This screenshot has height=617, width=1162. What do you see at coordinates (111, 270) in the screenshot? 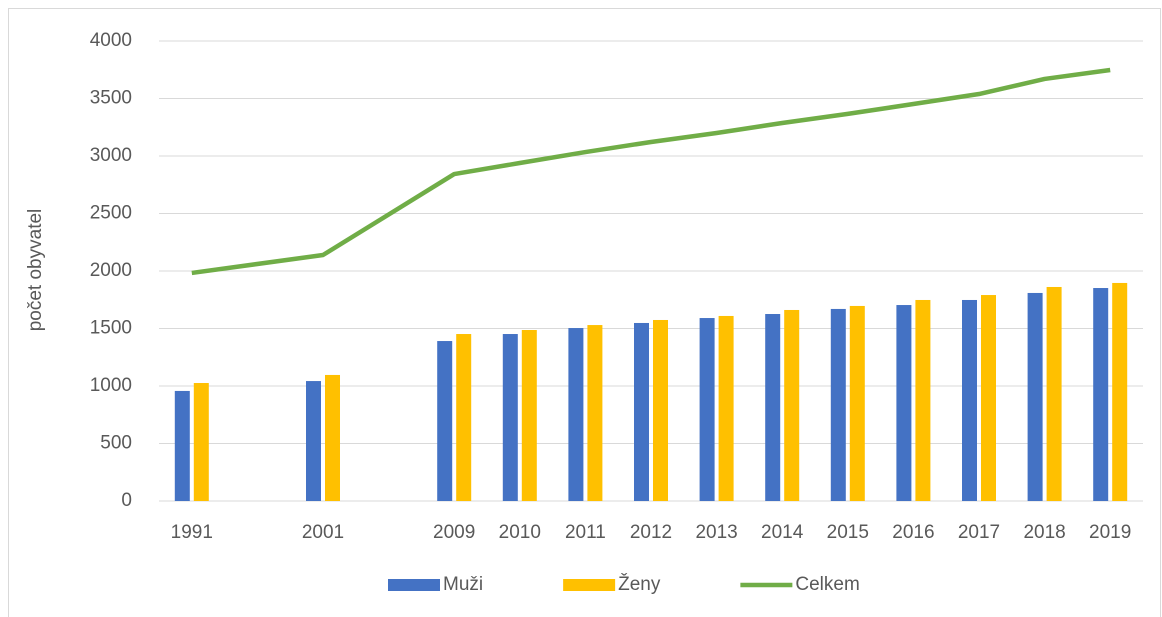
I see `y-tick-label: 2000` at bounding box center [111, 270].